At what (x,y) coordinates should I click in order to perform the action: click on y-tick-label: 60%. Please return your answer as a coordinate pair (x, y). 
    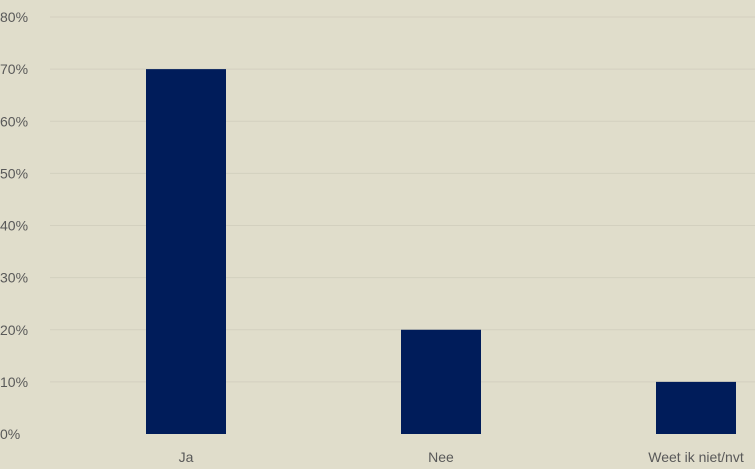
    Looking at the image, I should click on (14, 121).